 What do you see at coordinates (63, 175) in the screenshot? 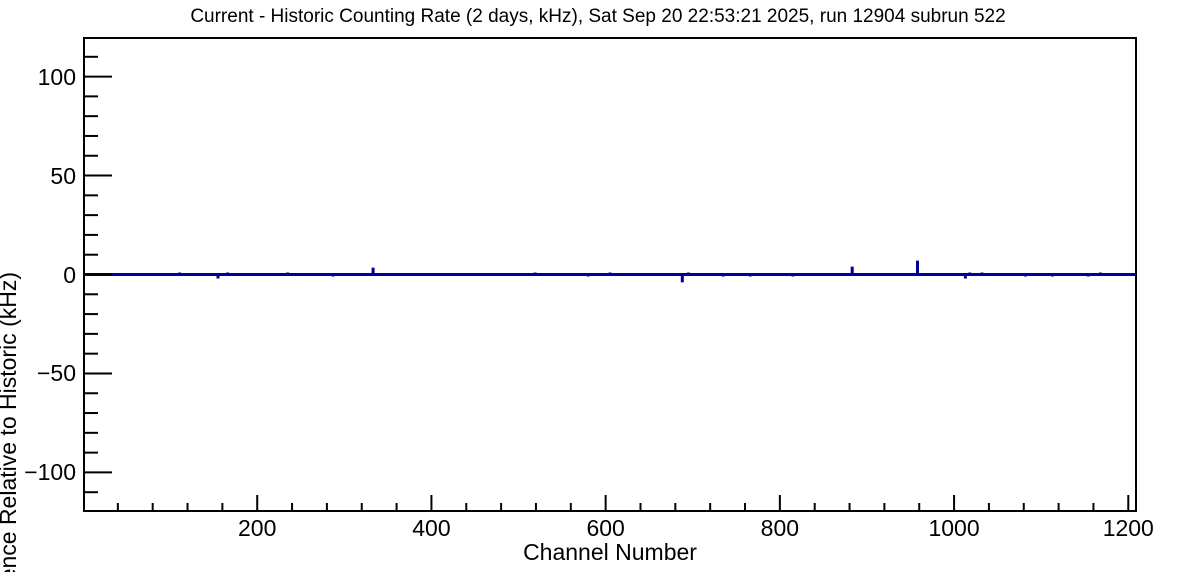
I see `y-tick-label: 50` at bounding box center [63, 175].